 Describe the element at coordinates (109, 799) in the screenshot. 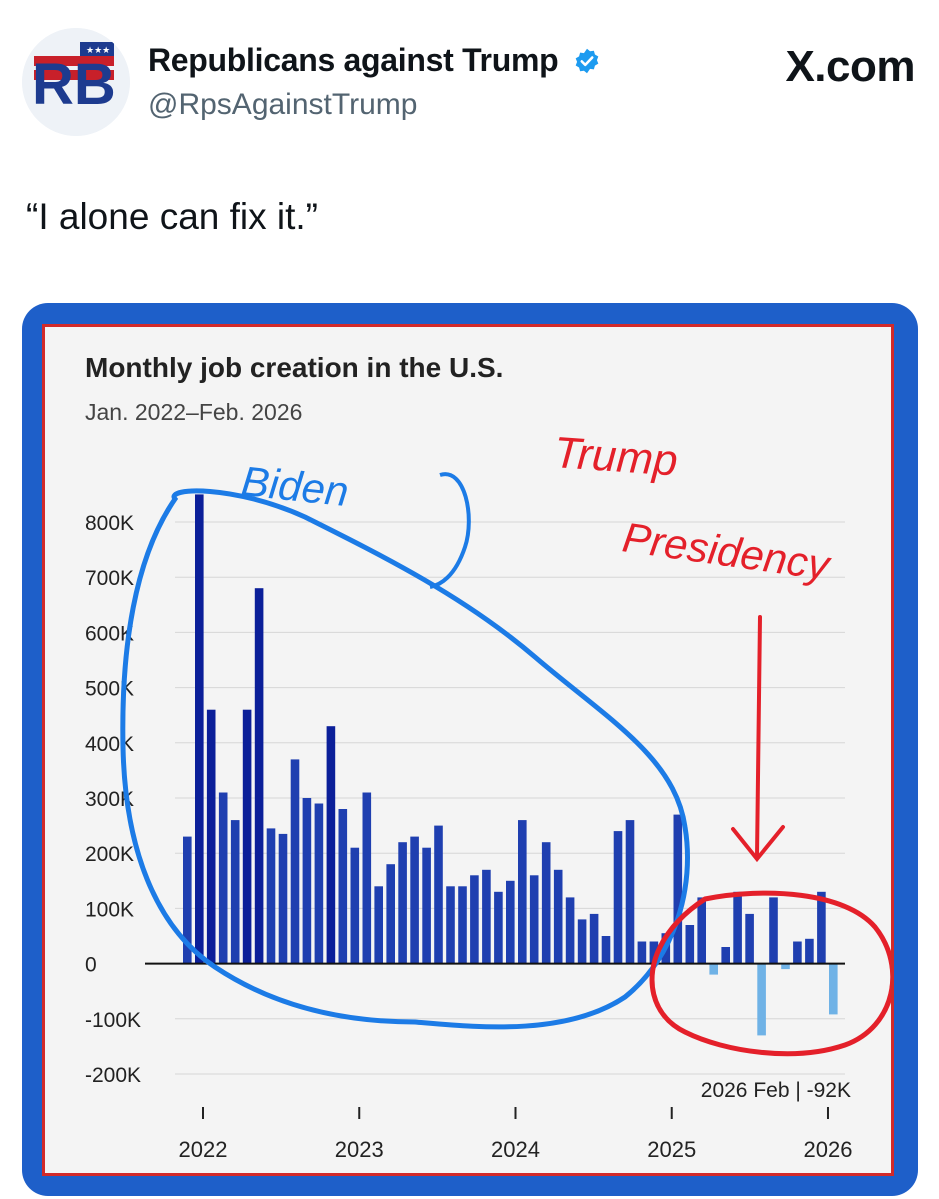

I see `y-tick-label: 300K` at that location.